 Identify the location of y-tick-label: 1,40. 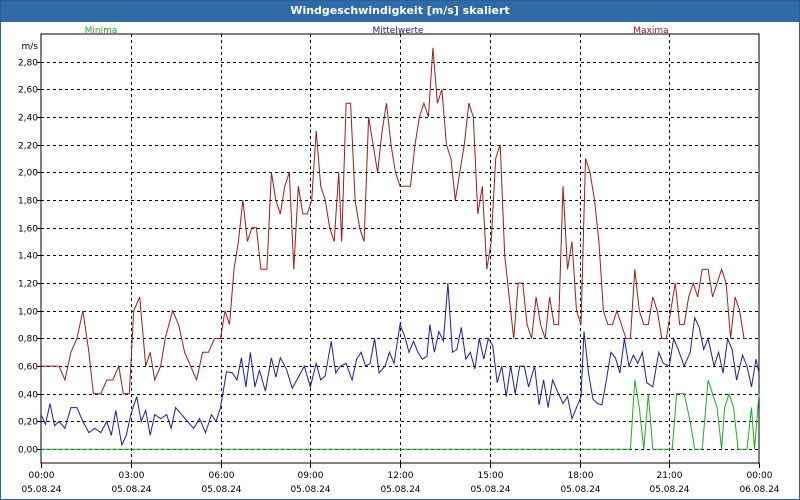
(28, 257).